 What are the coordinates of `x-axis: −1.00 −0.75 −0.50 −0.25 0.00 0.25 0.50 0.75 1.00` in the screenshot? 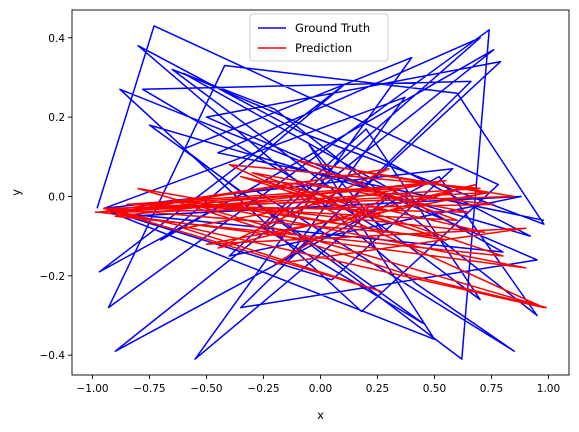 It's located at (318, 385).